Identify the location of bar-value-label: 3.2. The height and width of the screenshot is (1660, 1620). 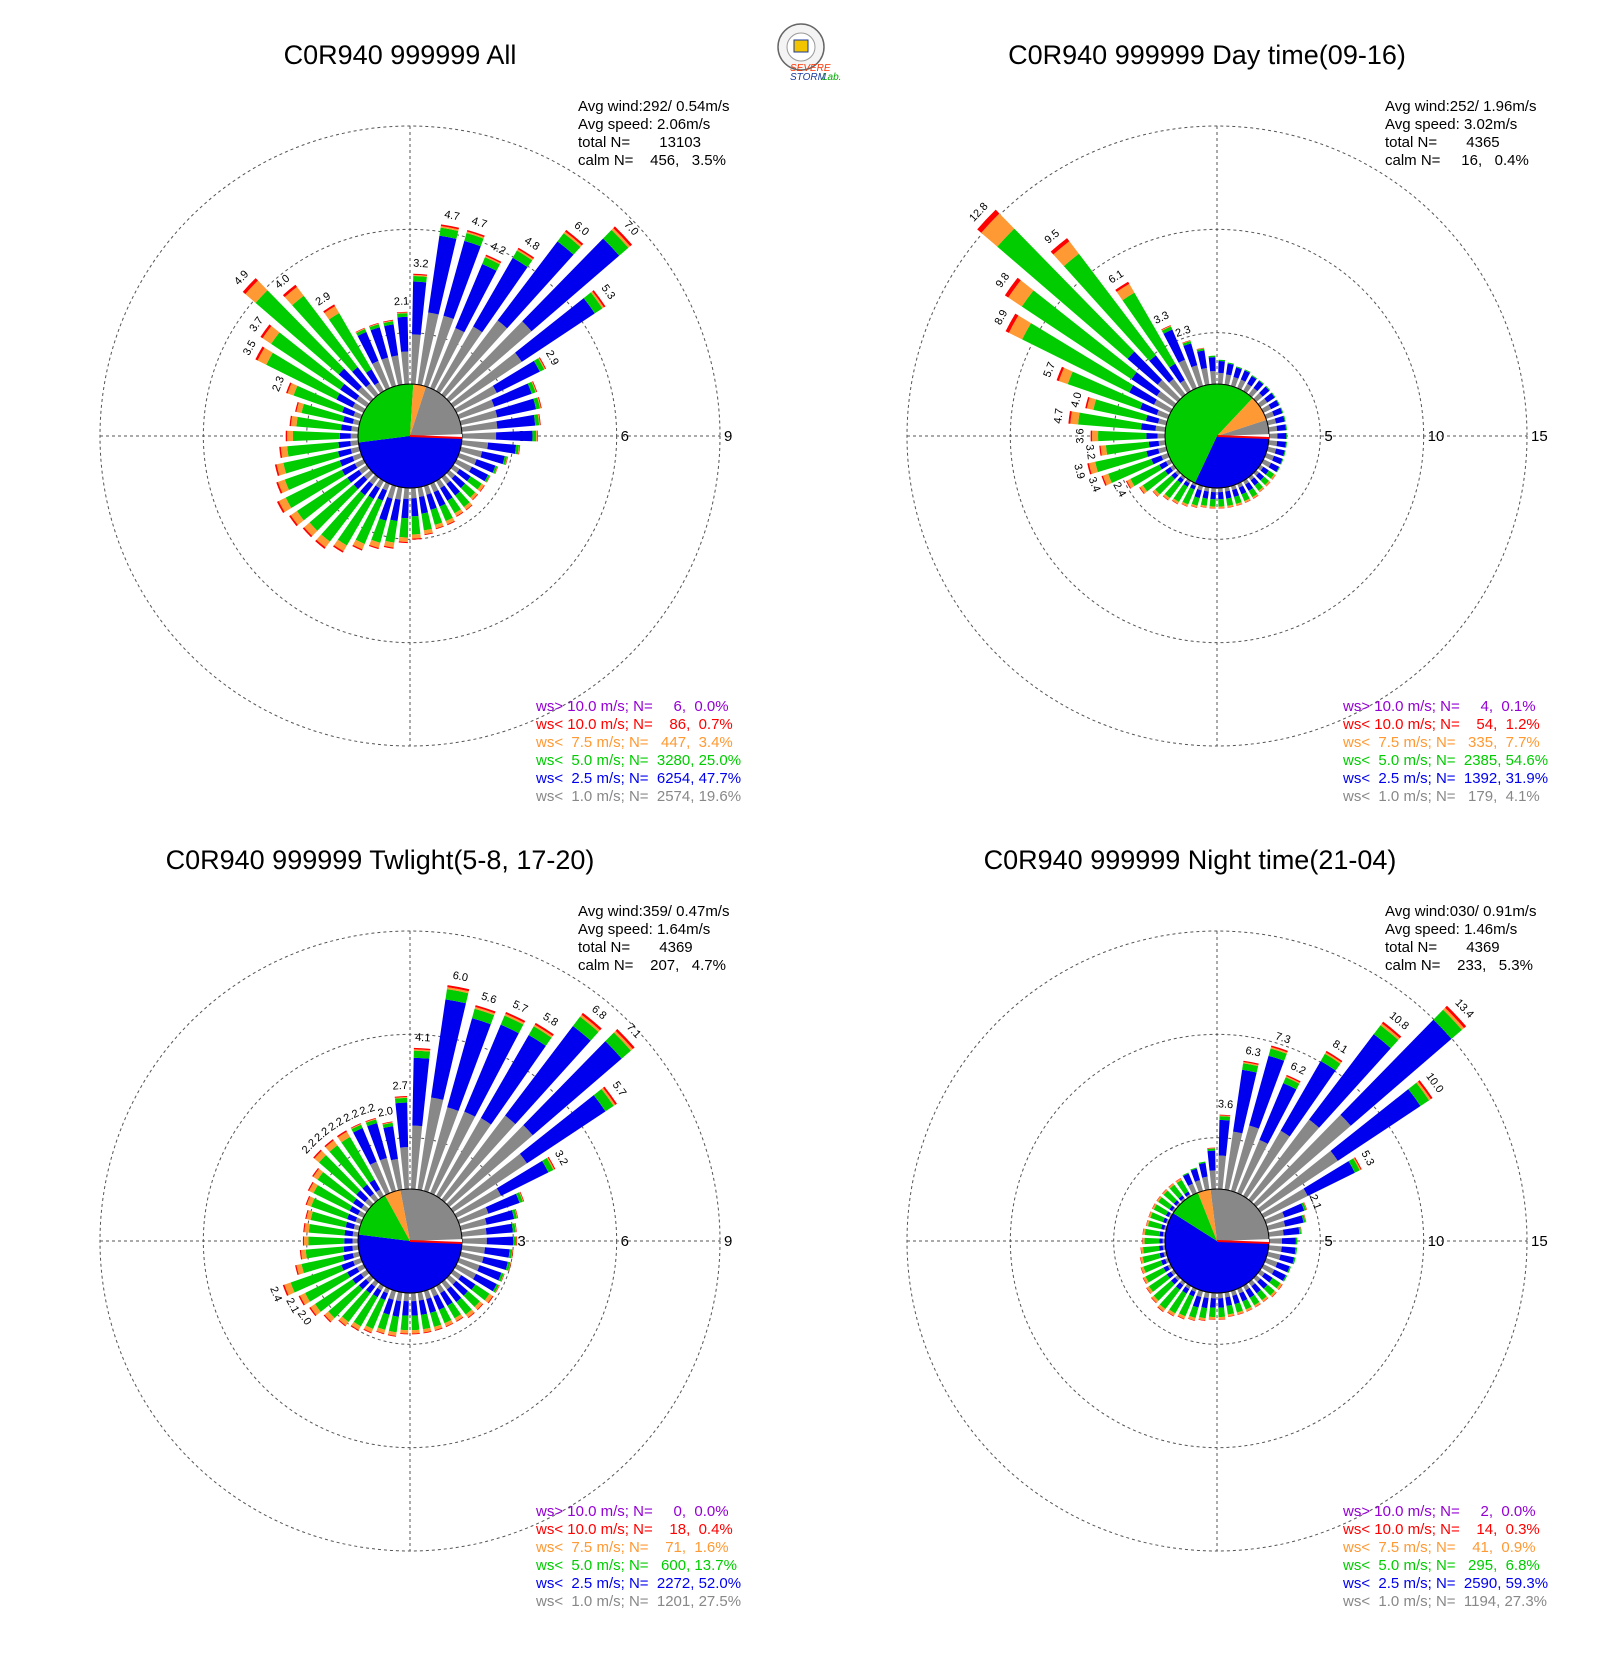
(421, 264).